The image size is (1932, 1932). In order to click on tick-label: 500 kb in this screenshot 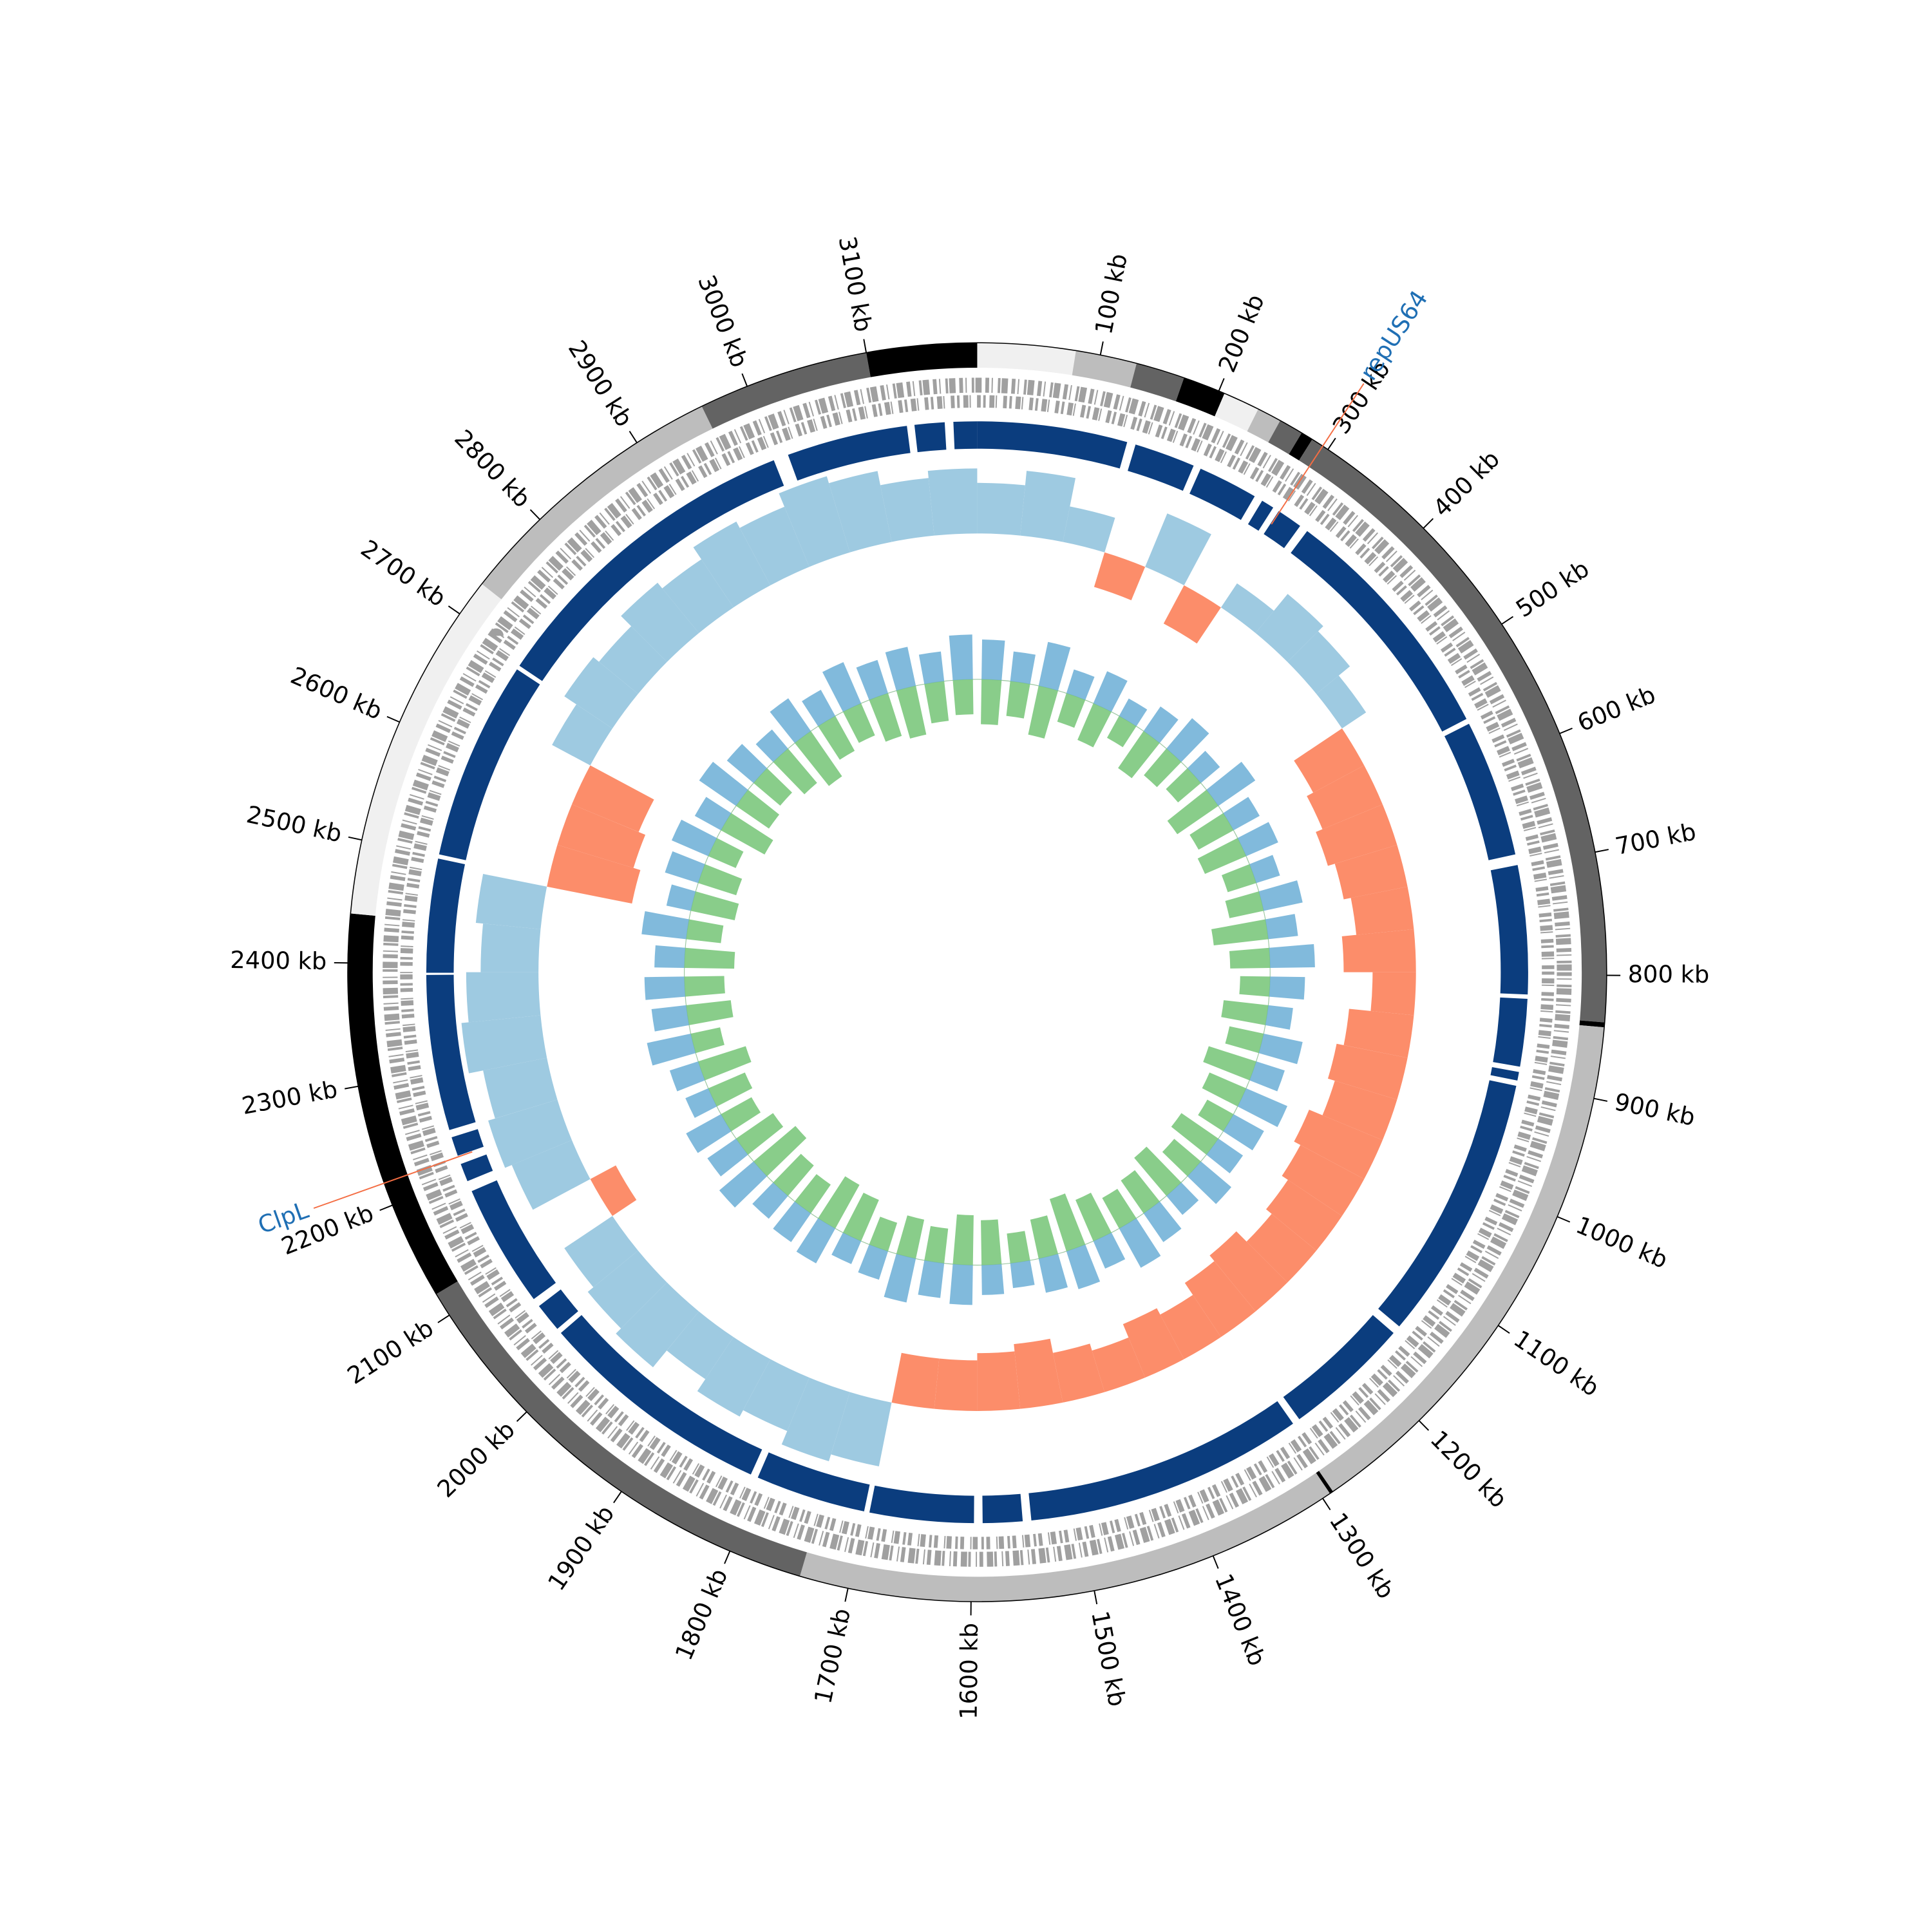, I will do `click(1552, 588)`.